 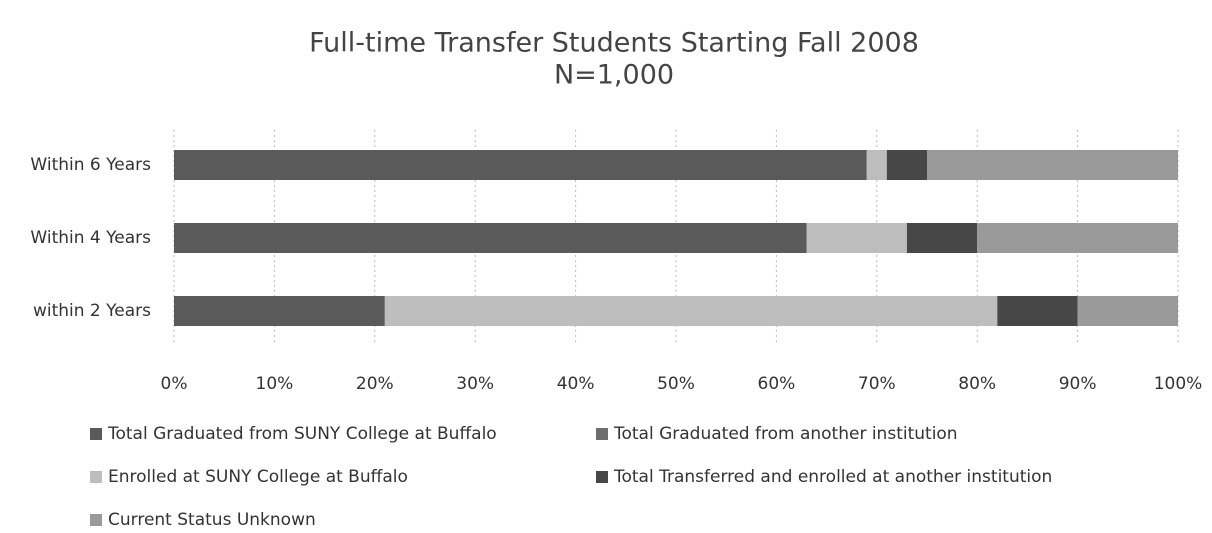 I want to click on chart-subtitle: N=1,000, so click(x=614, y=75).